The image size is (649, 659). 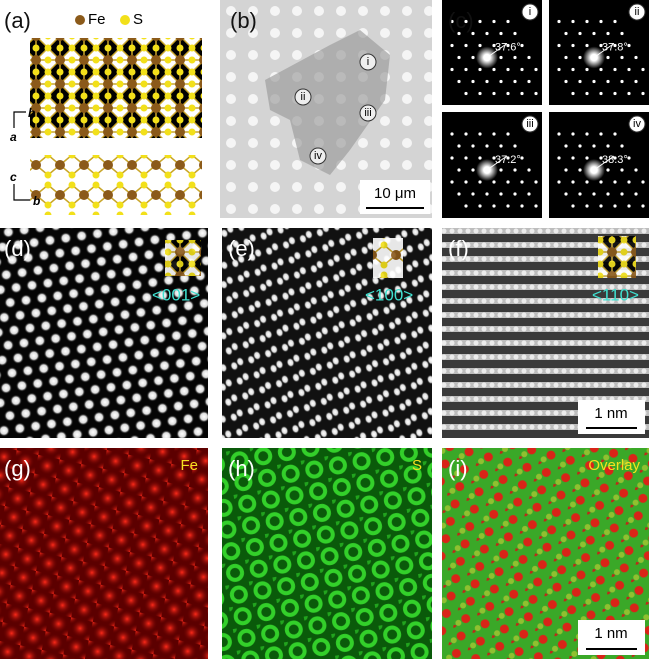 I want to click on element-label: Fe, so click(x=189, y=465).